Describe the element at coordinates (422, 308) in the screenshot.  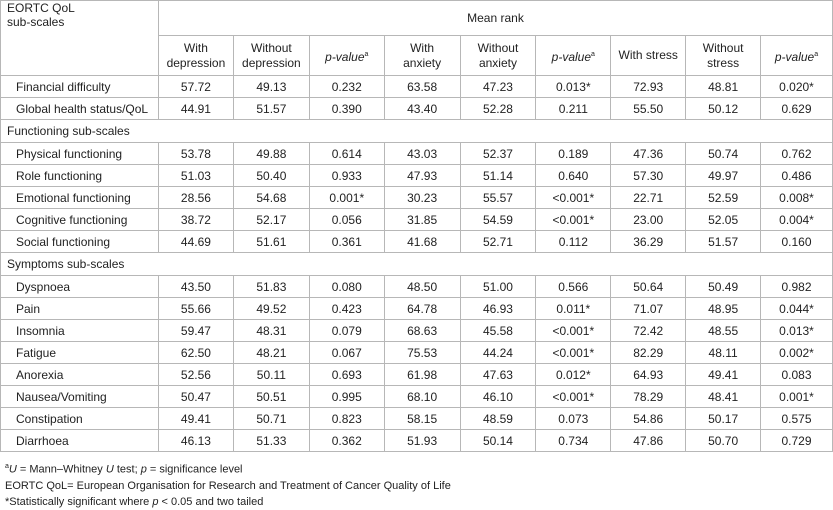
I see `table-cell: 64.78` at that location.